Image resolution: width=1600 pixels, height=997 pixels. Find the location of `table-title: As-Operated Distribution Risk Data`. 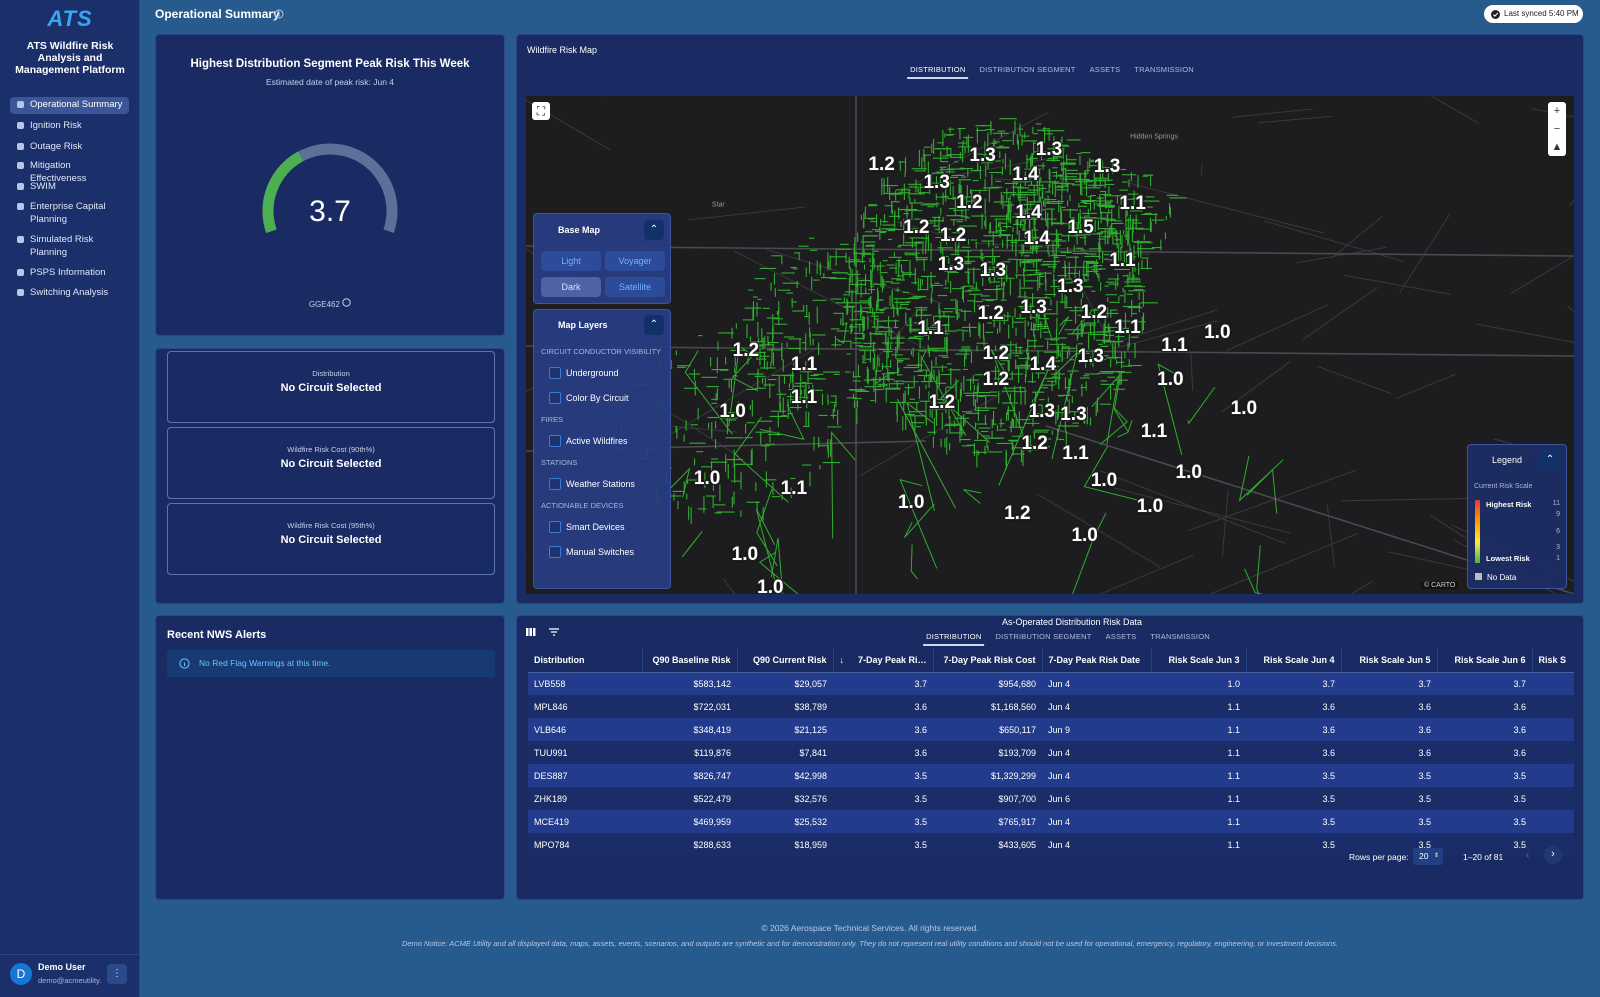

table-title: As-Operated Distribution Risk Data is located at coordinates (1072, 622).